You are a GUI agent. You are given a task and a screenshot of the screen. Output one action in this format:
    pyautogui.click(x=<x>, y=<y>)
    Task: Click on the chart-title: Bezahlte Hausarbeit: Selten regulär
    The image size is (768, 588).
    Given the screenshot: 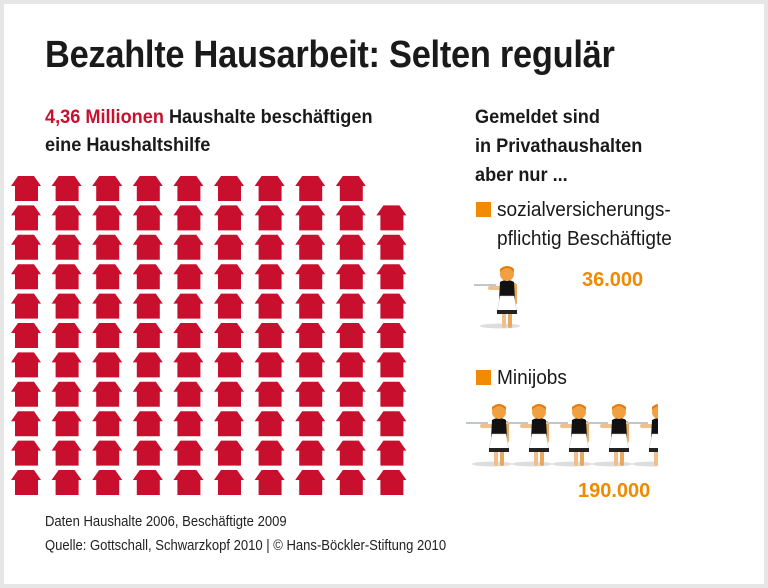 What is the action you would take?
    pyautogui.click(x=330, y=55)
    